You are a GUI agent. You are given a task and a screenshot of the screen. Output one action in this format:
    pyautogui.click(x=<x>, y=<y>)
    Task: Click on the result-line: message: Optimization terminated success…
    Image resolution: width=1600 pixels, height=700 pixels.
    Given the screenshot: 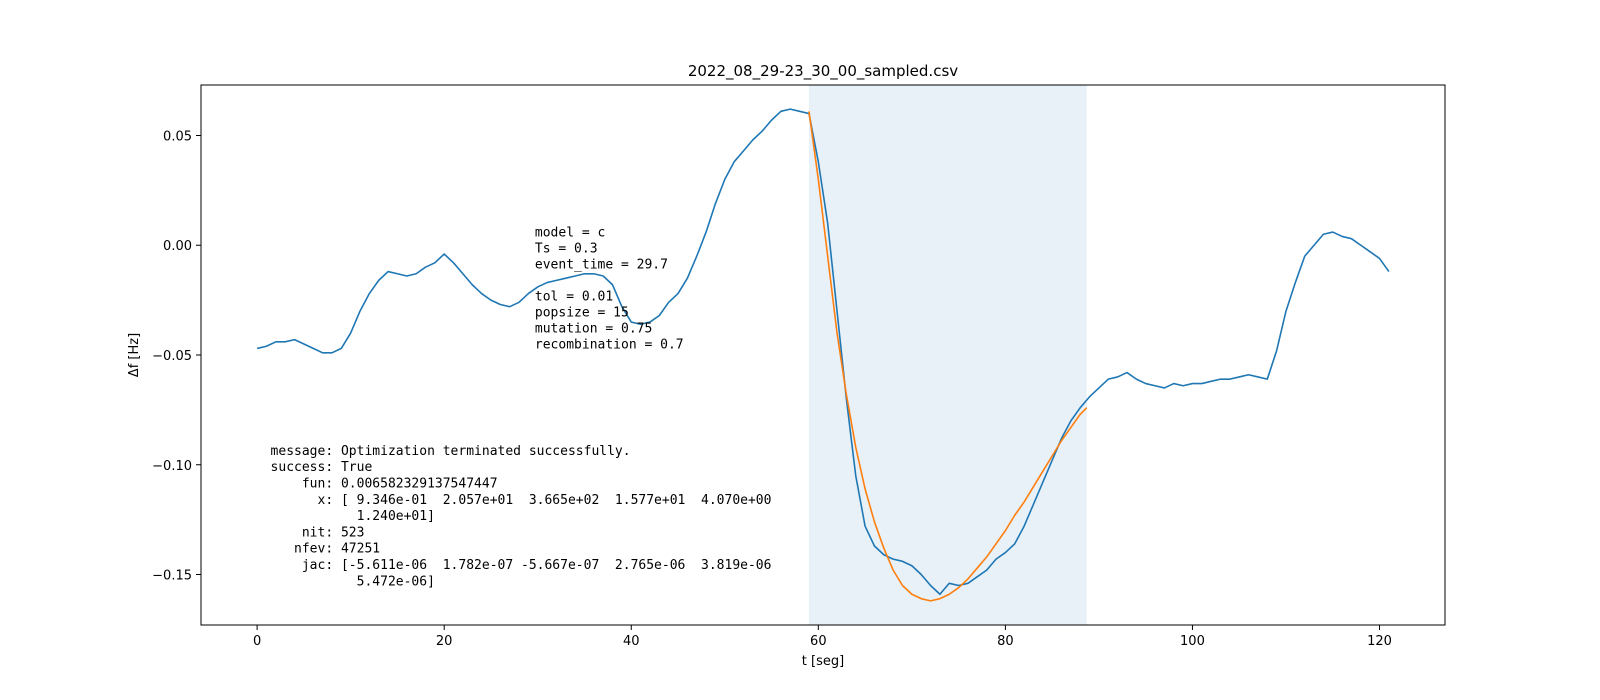 What is the action you would take?
    pyautogui.click(x=447, y=451)
    